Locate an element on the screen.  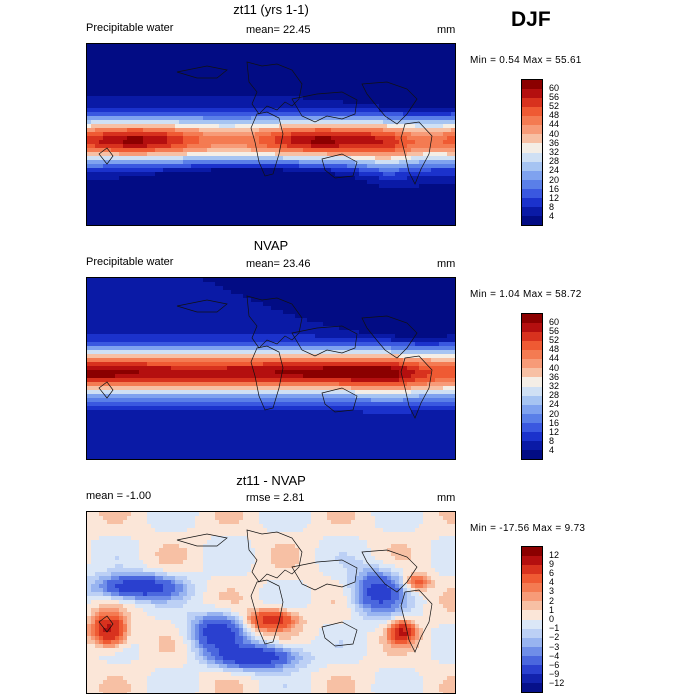
colorbar-tick-label: 9 is located at coordinates (552, 563).